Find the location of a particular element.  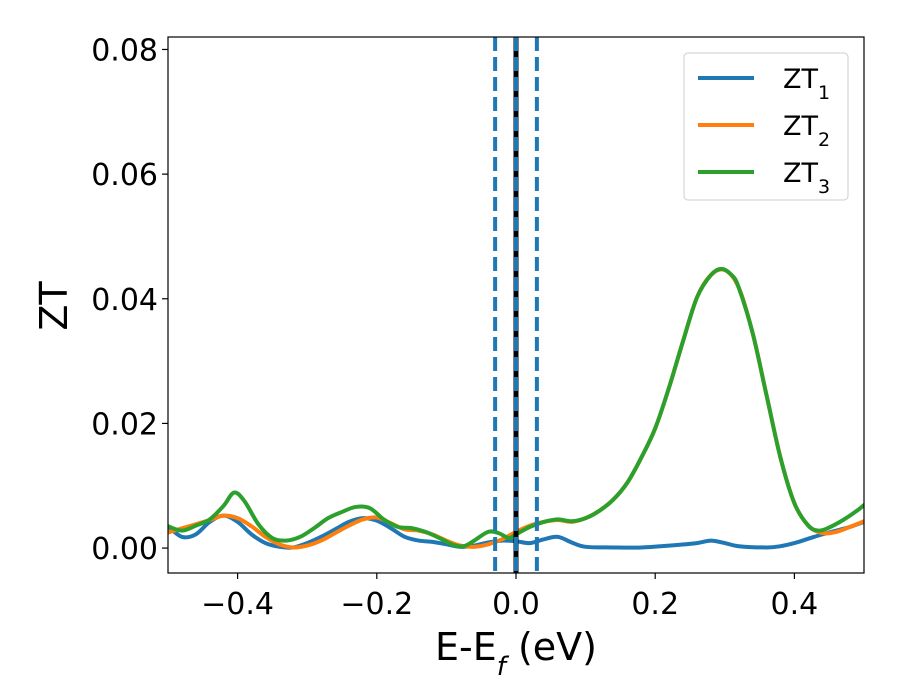

y-tick-label: 0.00 is located at coordinates (124, 549).